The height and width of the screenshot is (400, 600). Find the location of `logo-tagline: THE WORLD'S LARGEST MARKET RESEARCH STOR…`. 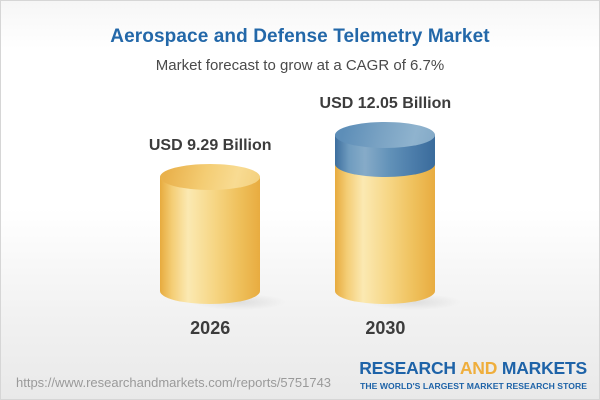

logo-tagline: THE WORLD'S LARGEST MARKET RESEARCH STOR… is located at coordinates (473, 386).